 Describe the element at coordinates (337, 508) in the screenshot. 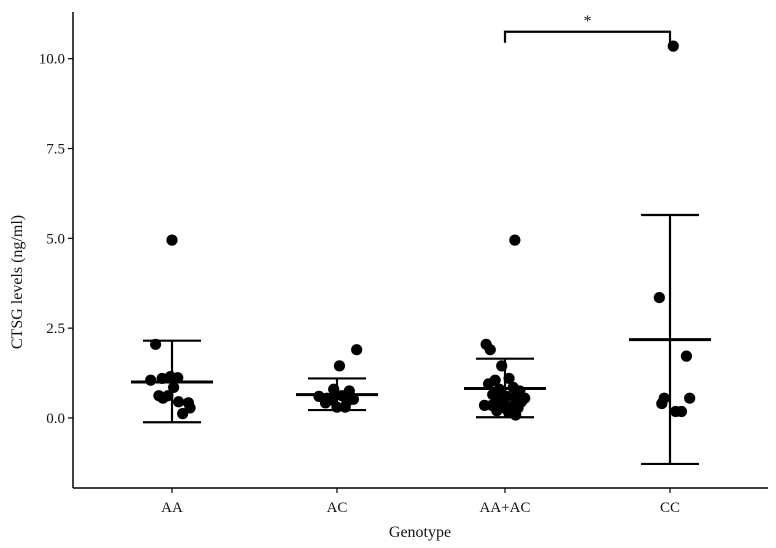

I see `x-tick-label: AC` at that location.